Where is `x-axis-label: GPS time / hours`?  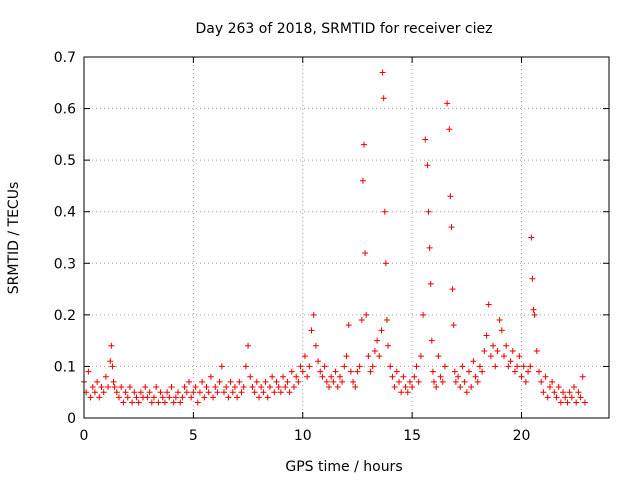
x-axis-label: GPS time / hours is located at coordinates (343, 467).